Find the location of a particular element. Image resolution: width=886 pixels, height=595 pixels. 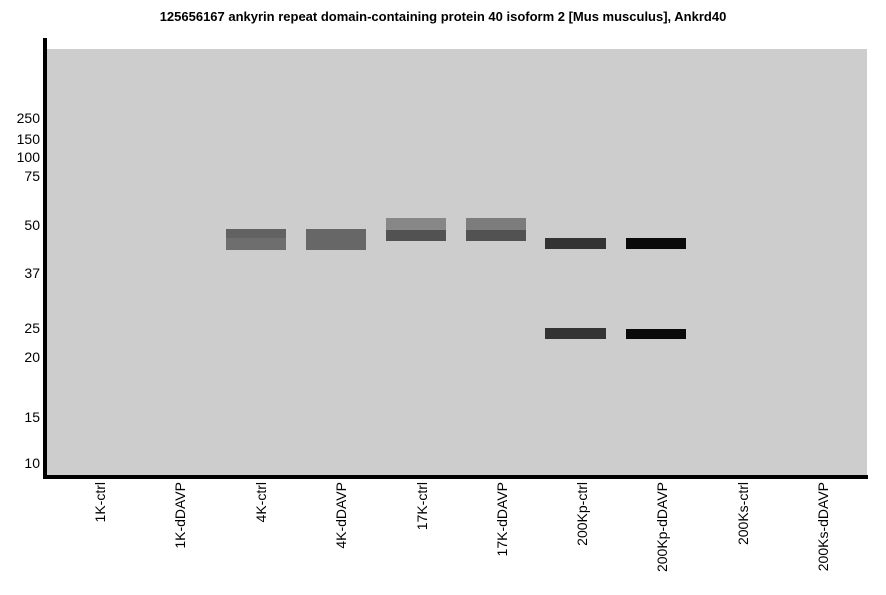

mw-marker-label-25: 25 is located at coordinates (32, 328).